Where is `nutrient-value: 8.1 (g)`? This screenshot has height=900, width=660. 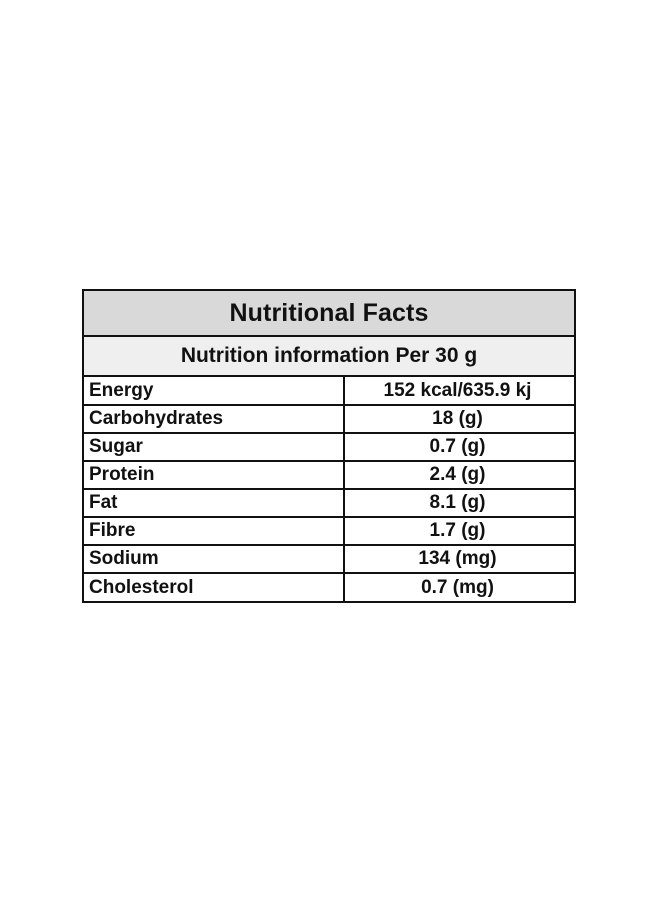 nutrient-value: 8.1 (g) is located at coordinates (459, 503).